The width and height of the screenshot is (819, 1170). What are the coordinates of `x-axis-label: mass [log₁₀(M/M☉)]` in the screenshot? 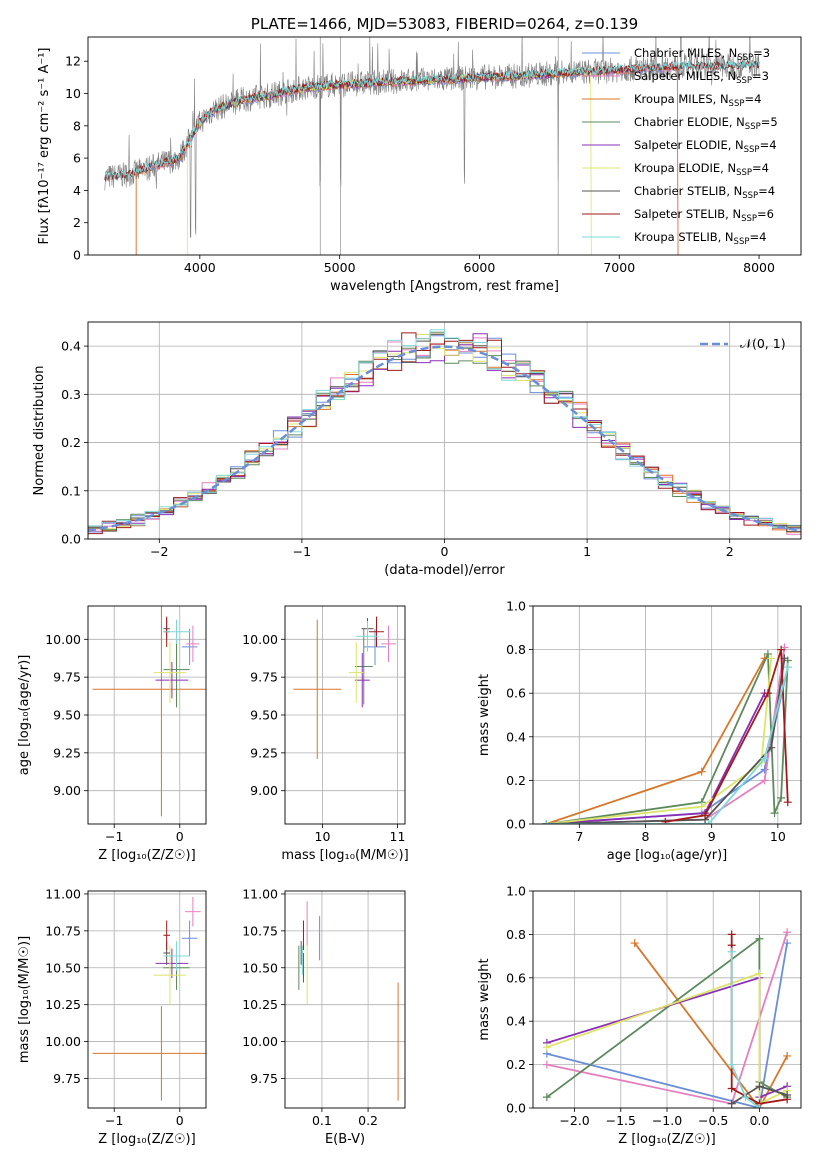 It's located at (344, 855).